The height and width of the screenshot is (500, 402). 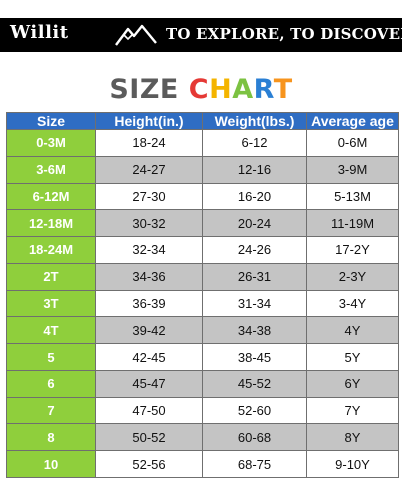 I want to click on height-cell: 27-30, so click(x=149, y=196).